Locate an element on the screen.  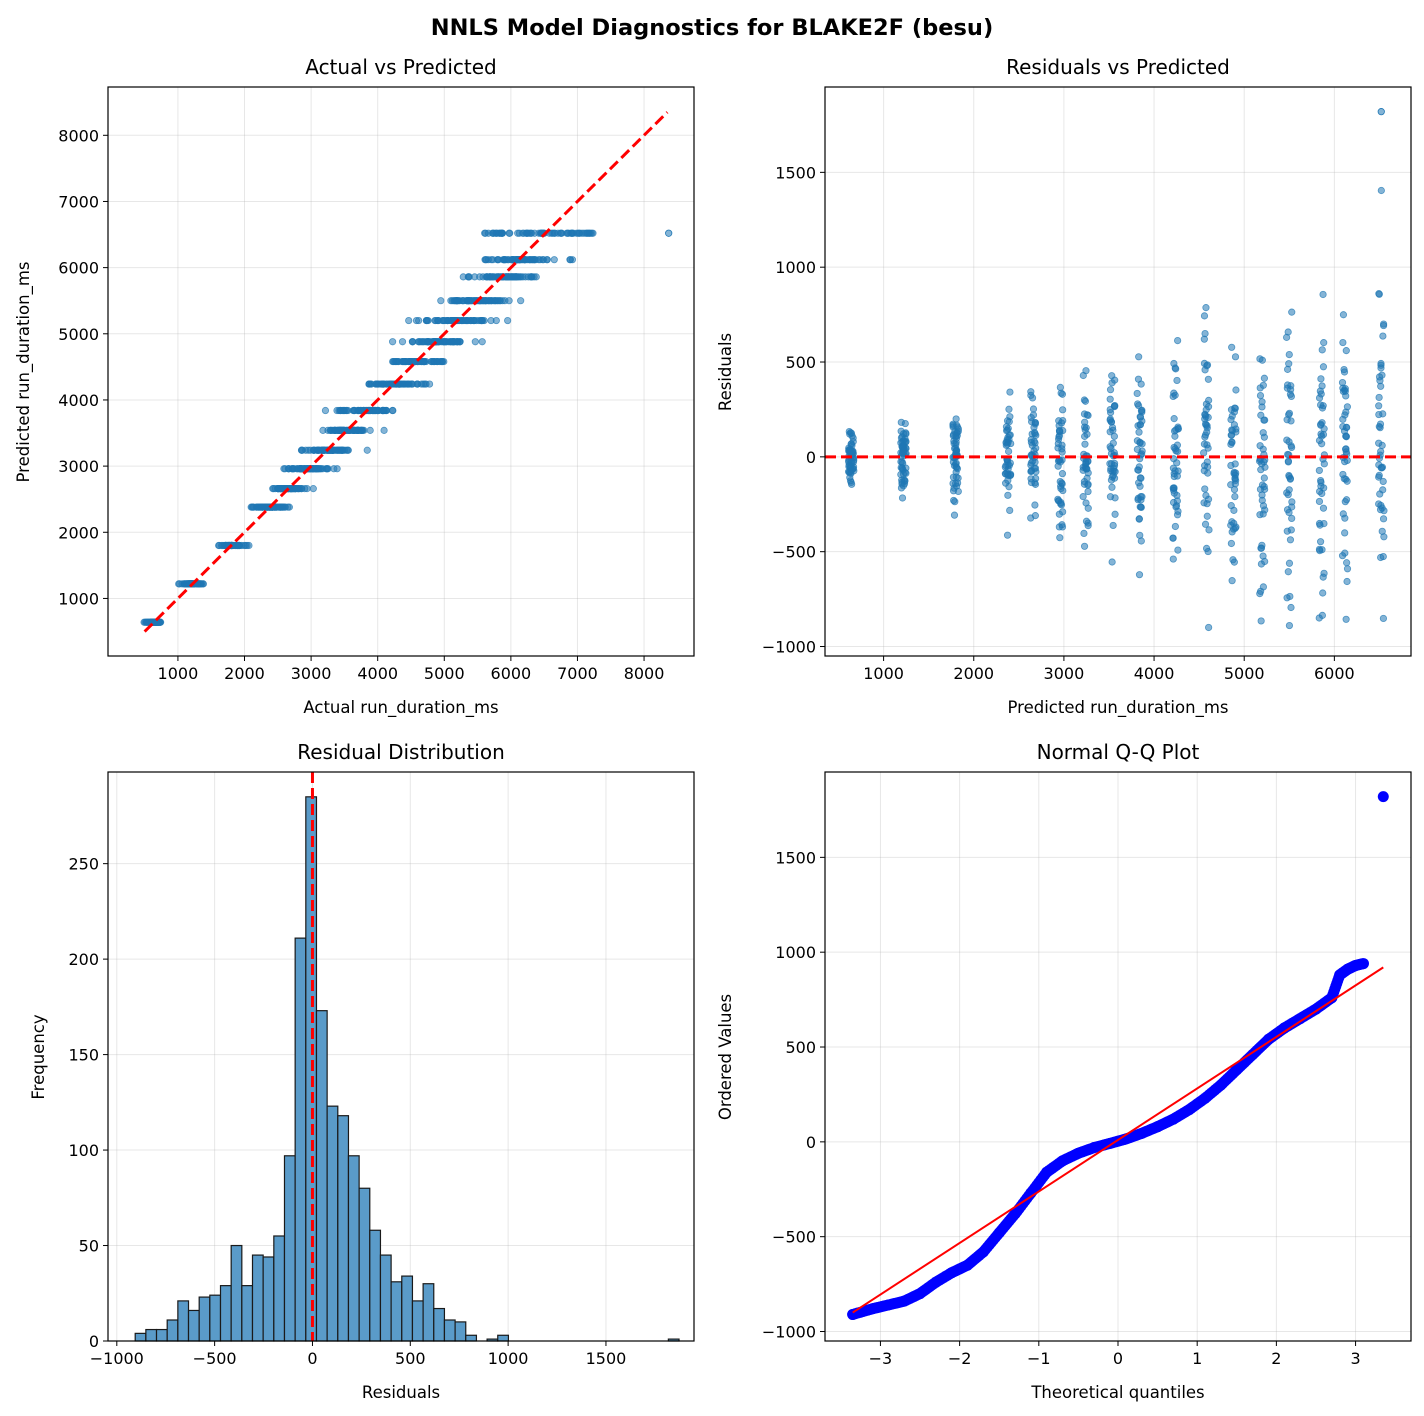
y-tick-label: 7000 is located at coordinates (78, 201).